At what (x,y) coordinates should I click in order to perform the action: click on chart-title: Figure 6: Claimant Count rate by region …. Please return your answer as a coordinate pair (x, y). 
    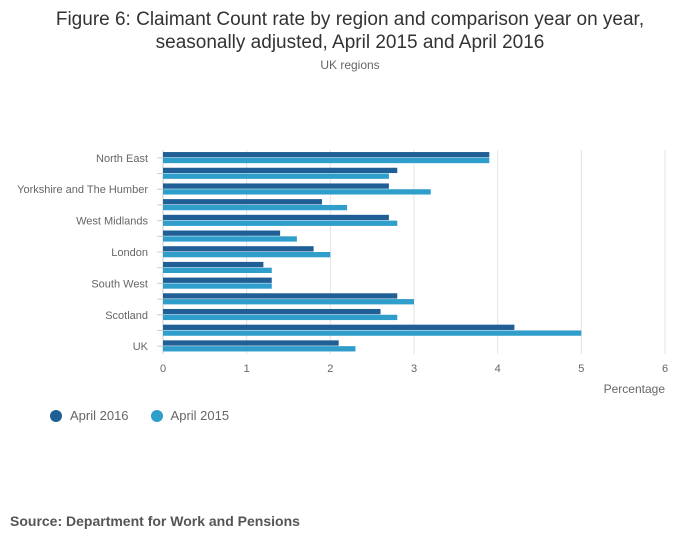
    Looking at the image, I should click on (350, 31).